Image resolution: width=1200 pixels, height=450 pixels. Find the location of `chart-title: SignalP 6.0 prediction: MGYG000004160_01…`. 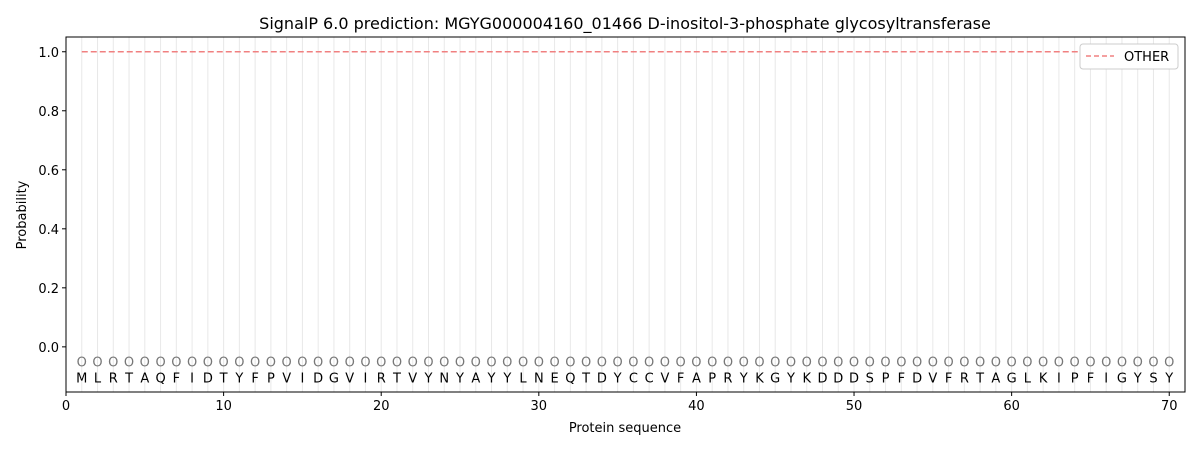

chart-title: SignalP 6.0 prediction: MGYG000004160_01… is located at coordinates (625, 24).